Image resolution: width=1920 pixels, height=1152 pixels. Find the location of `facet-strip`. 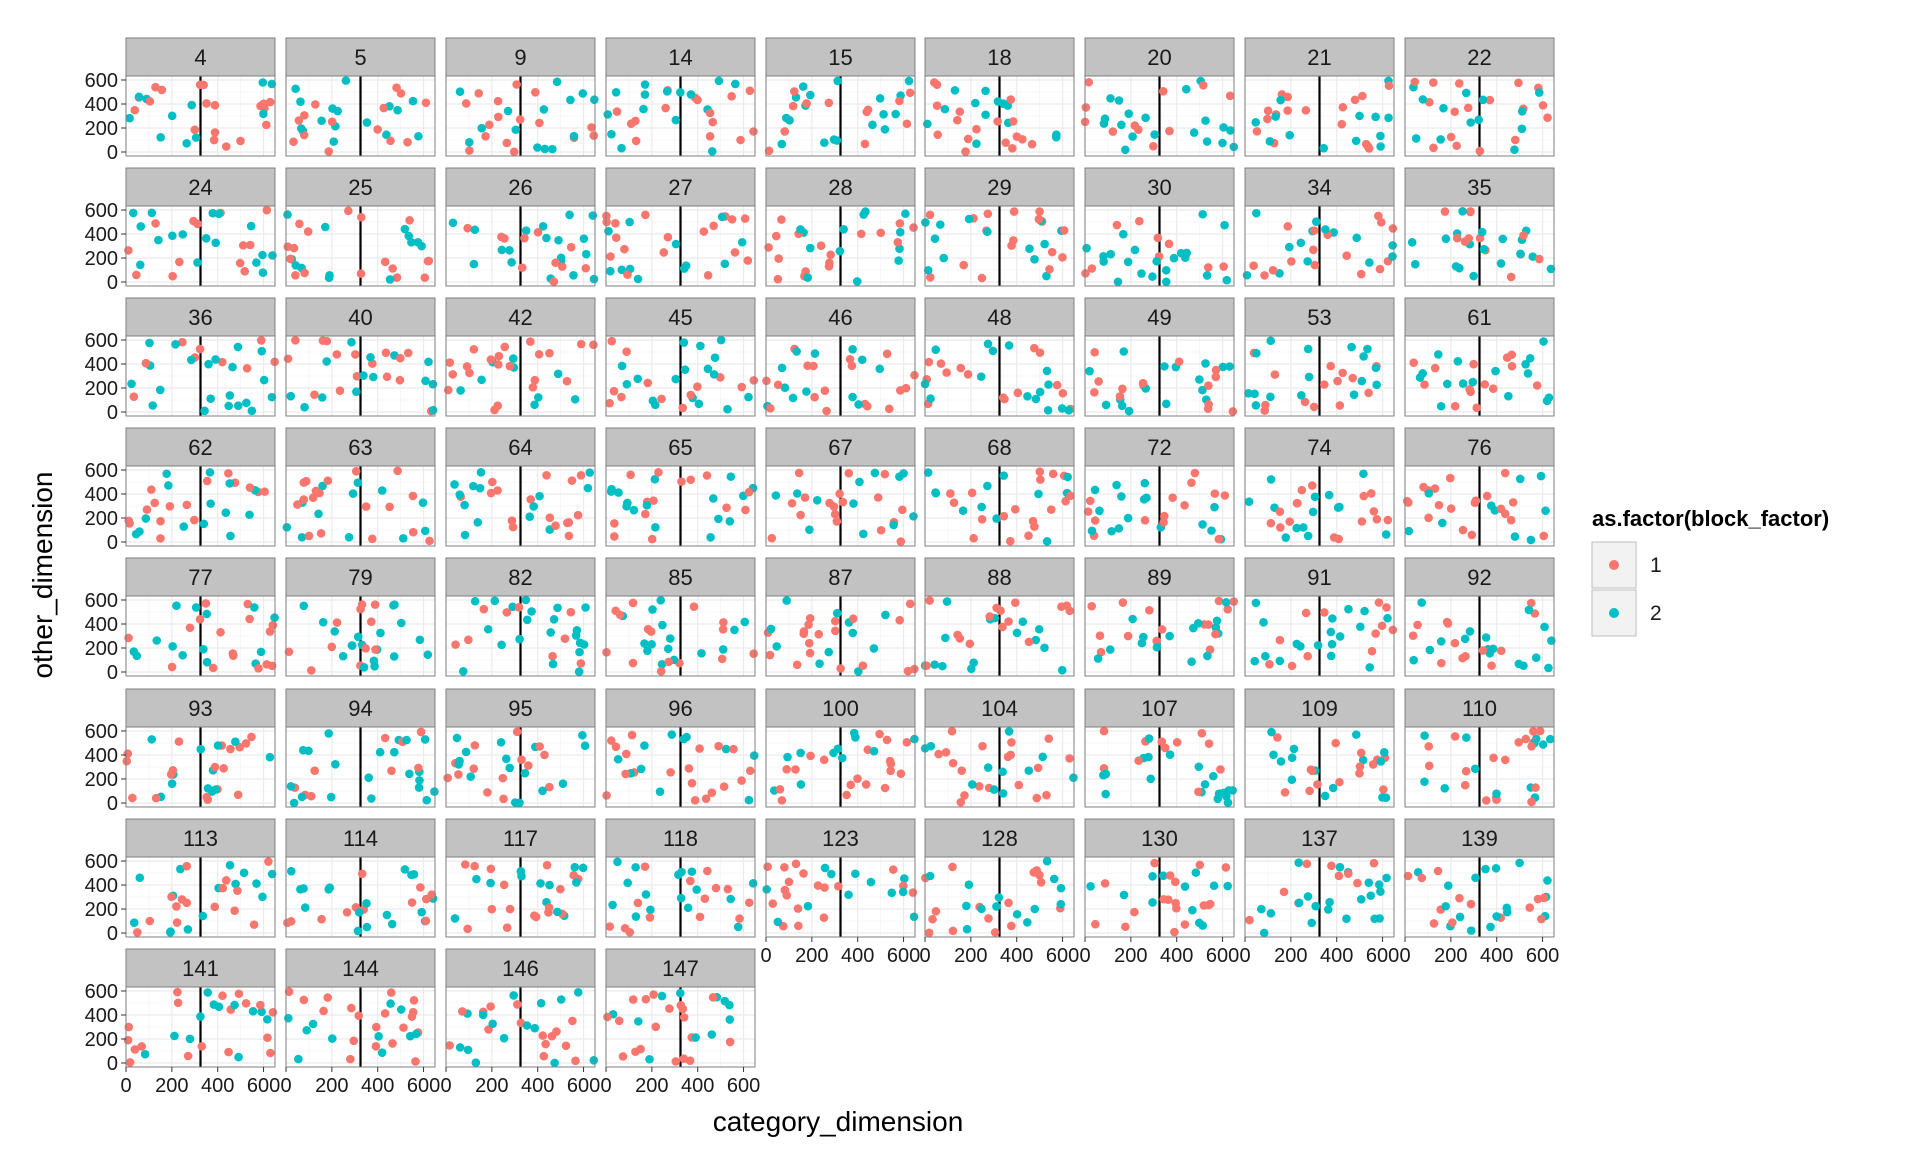

facet-strip is located at coordinates (999, 577).